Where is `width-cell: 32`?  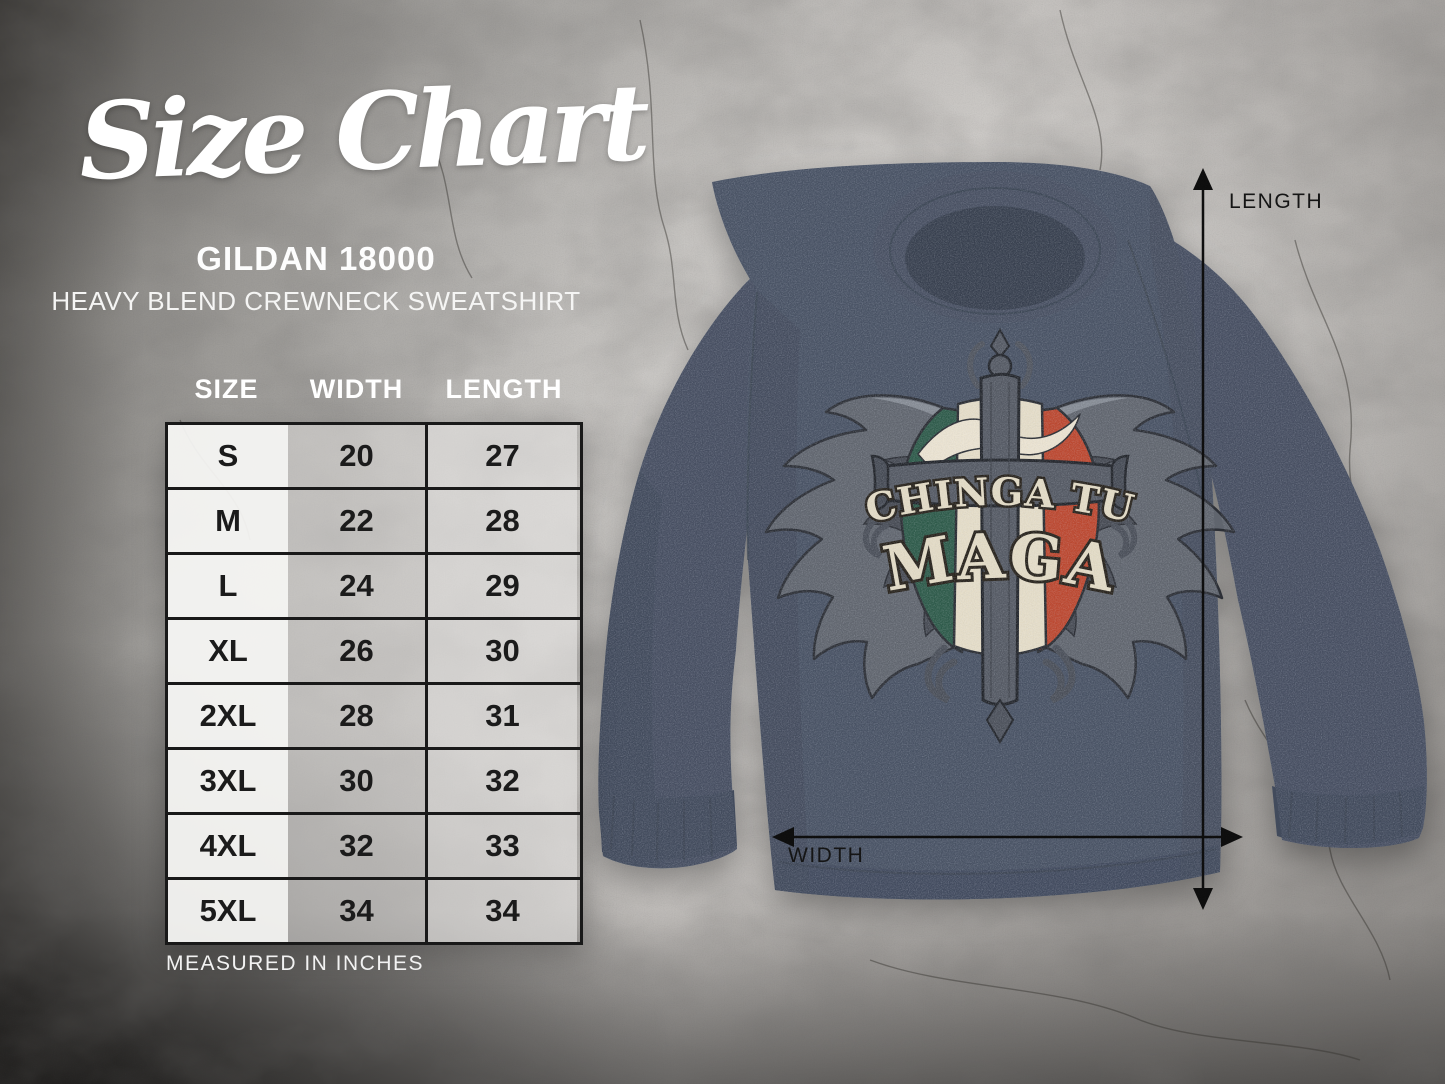
width-cell: 32 is located at coordinates (356, 846).